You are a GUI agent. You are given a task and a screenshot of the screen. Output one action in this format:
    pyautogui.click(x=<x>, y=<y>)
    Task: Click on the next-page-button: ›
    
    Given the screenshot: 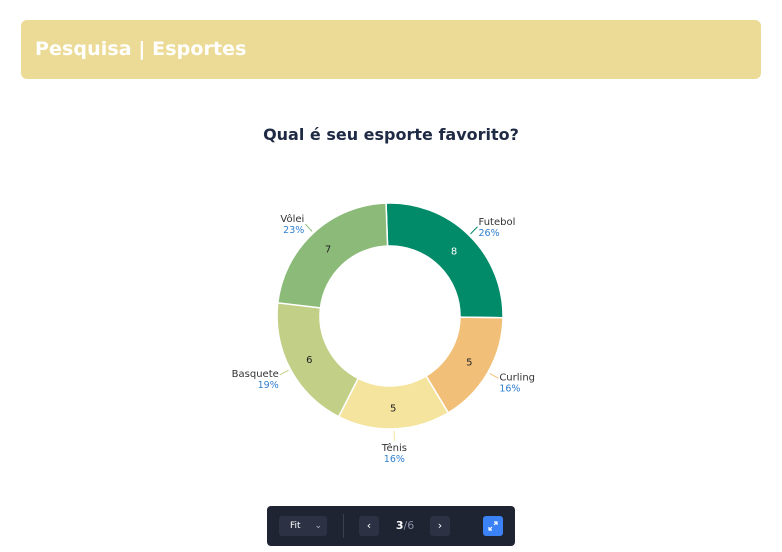 What is the action you would take?
    pyautogui.click(x=440, y=526)
    